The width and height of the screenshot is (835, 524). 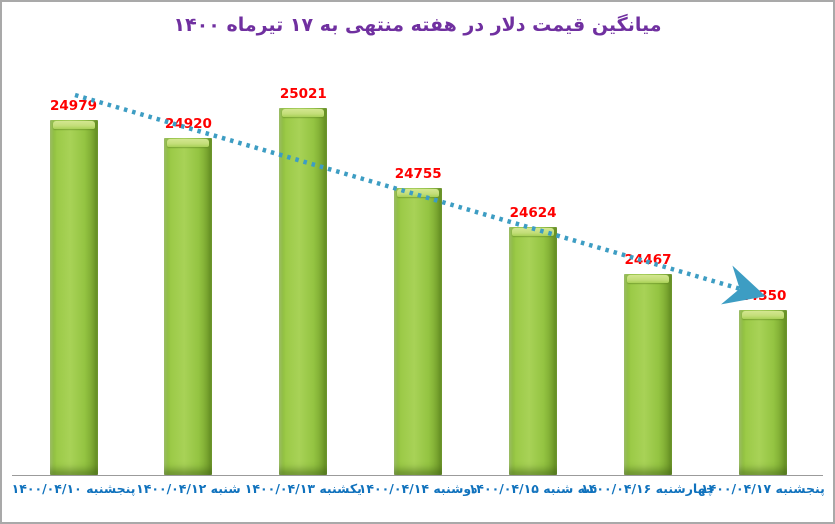 I want to click on x-axis-label-3: یکشنبه ۱۴۰۰/۰۴/۱۳, so click(x=303, y=488).